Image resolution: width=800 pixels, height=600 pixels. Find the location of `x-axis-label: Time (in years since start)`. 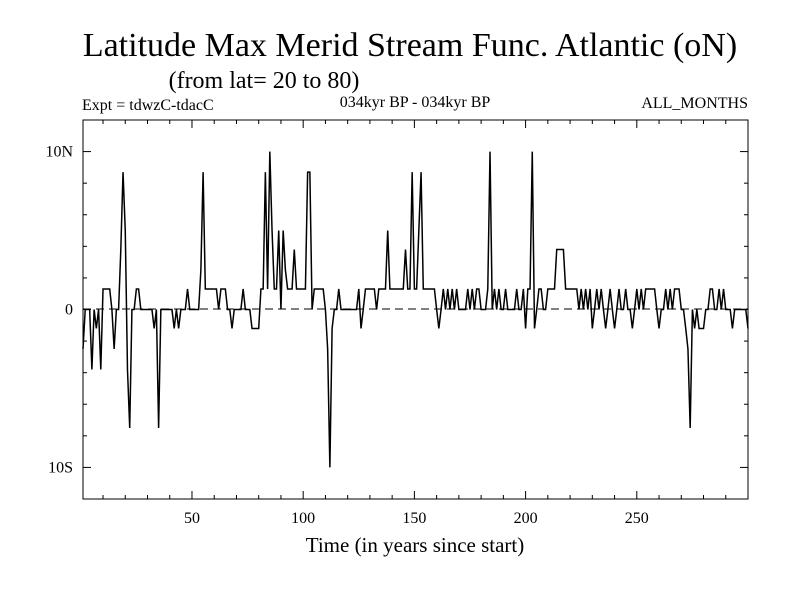

x-axis-label: Time (in years since start) is located at coordinates (415, 545).